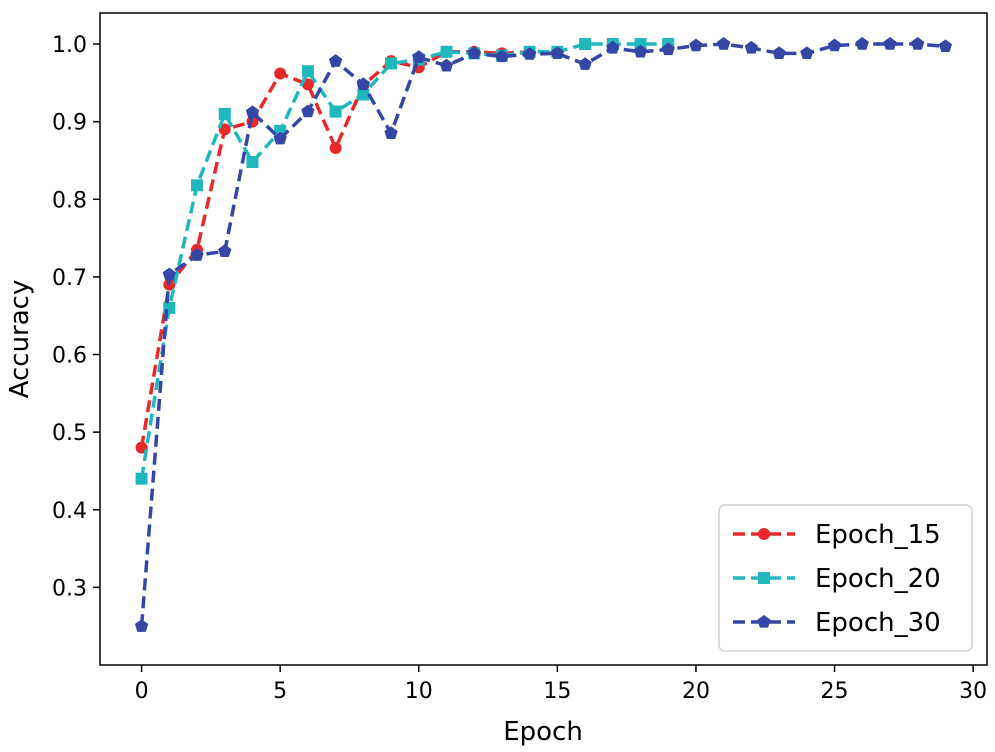 Image resolution: width=995 pixels, height=752 pixels. I want to click on y-tick-label: 0.5, so click(69, 433).